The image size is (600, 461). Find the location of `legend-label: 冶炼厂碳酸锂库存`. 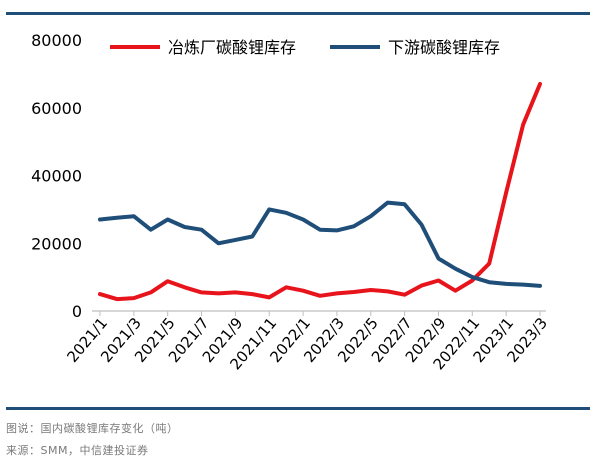

legend-label: 冶炼厂碳酸锂库存 is located at coordinates (232, 47).